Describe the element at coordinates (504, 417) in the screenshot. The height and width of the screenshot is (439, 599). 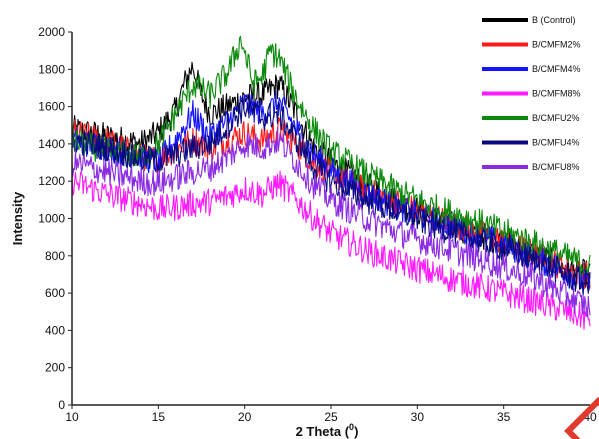
I see `x-tick-label: 35` at that location.